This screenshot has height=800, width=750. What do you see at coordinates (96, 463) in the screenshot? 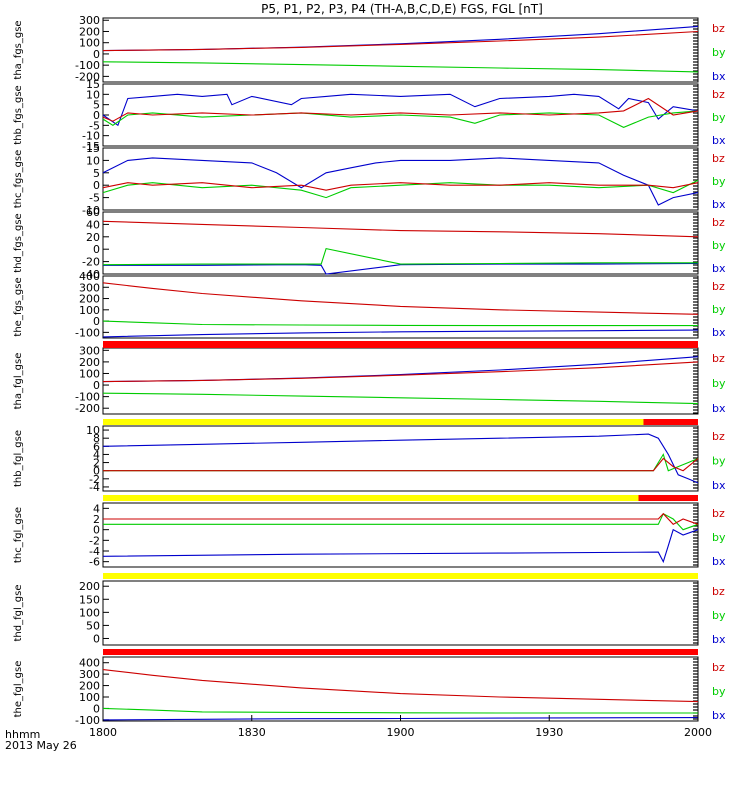
I see `y-tick-label: 2` at bounding box center [96, 463].